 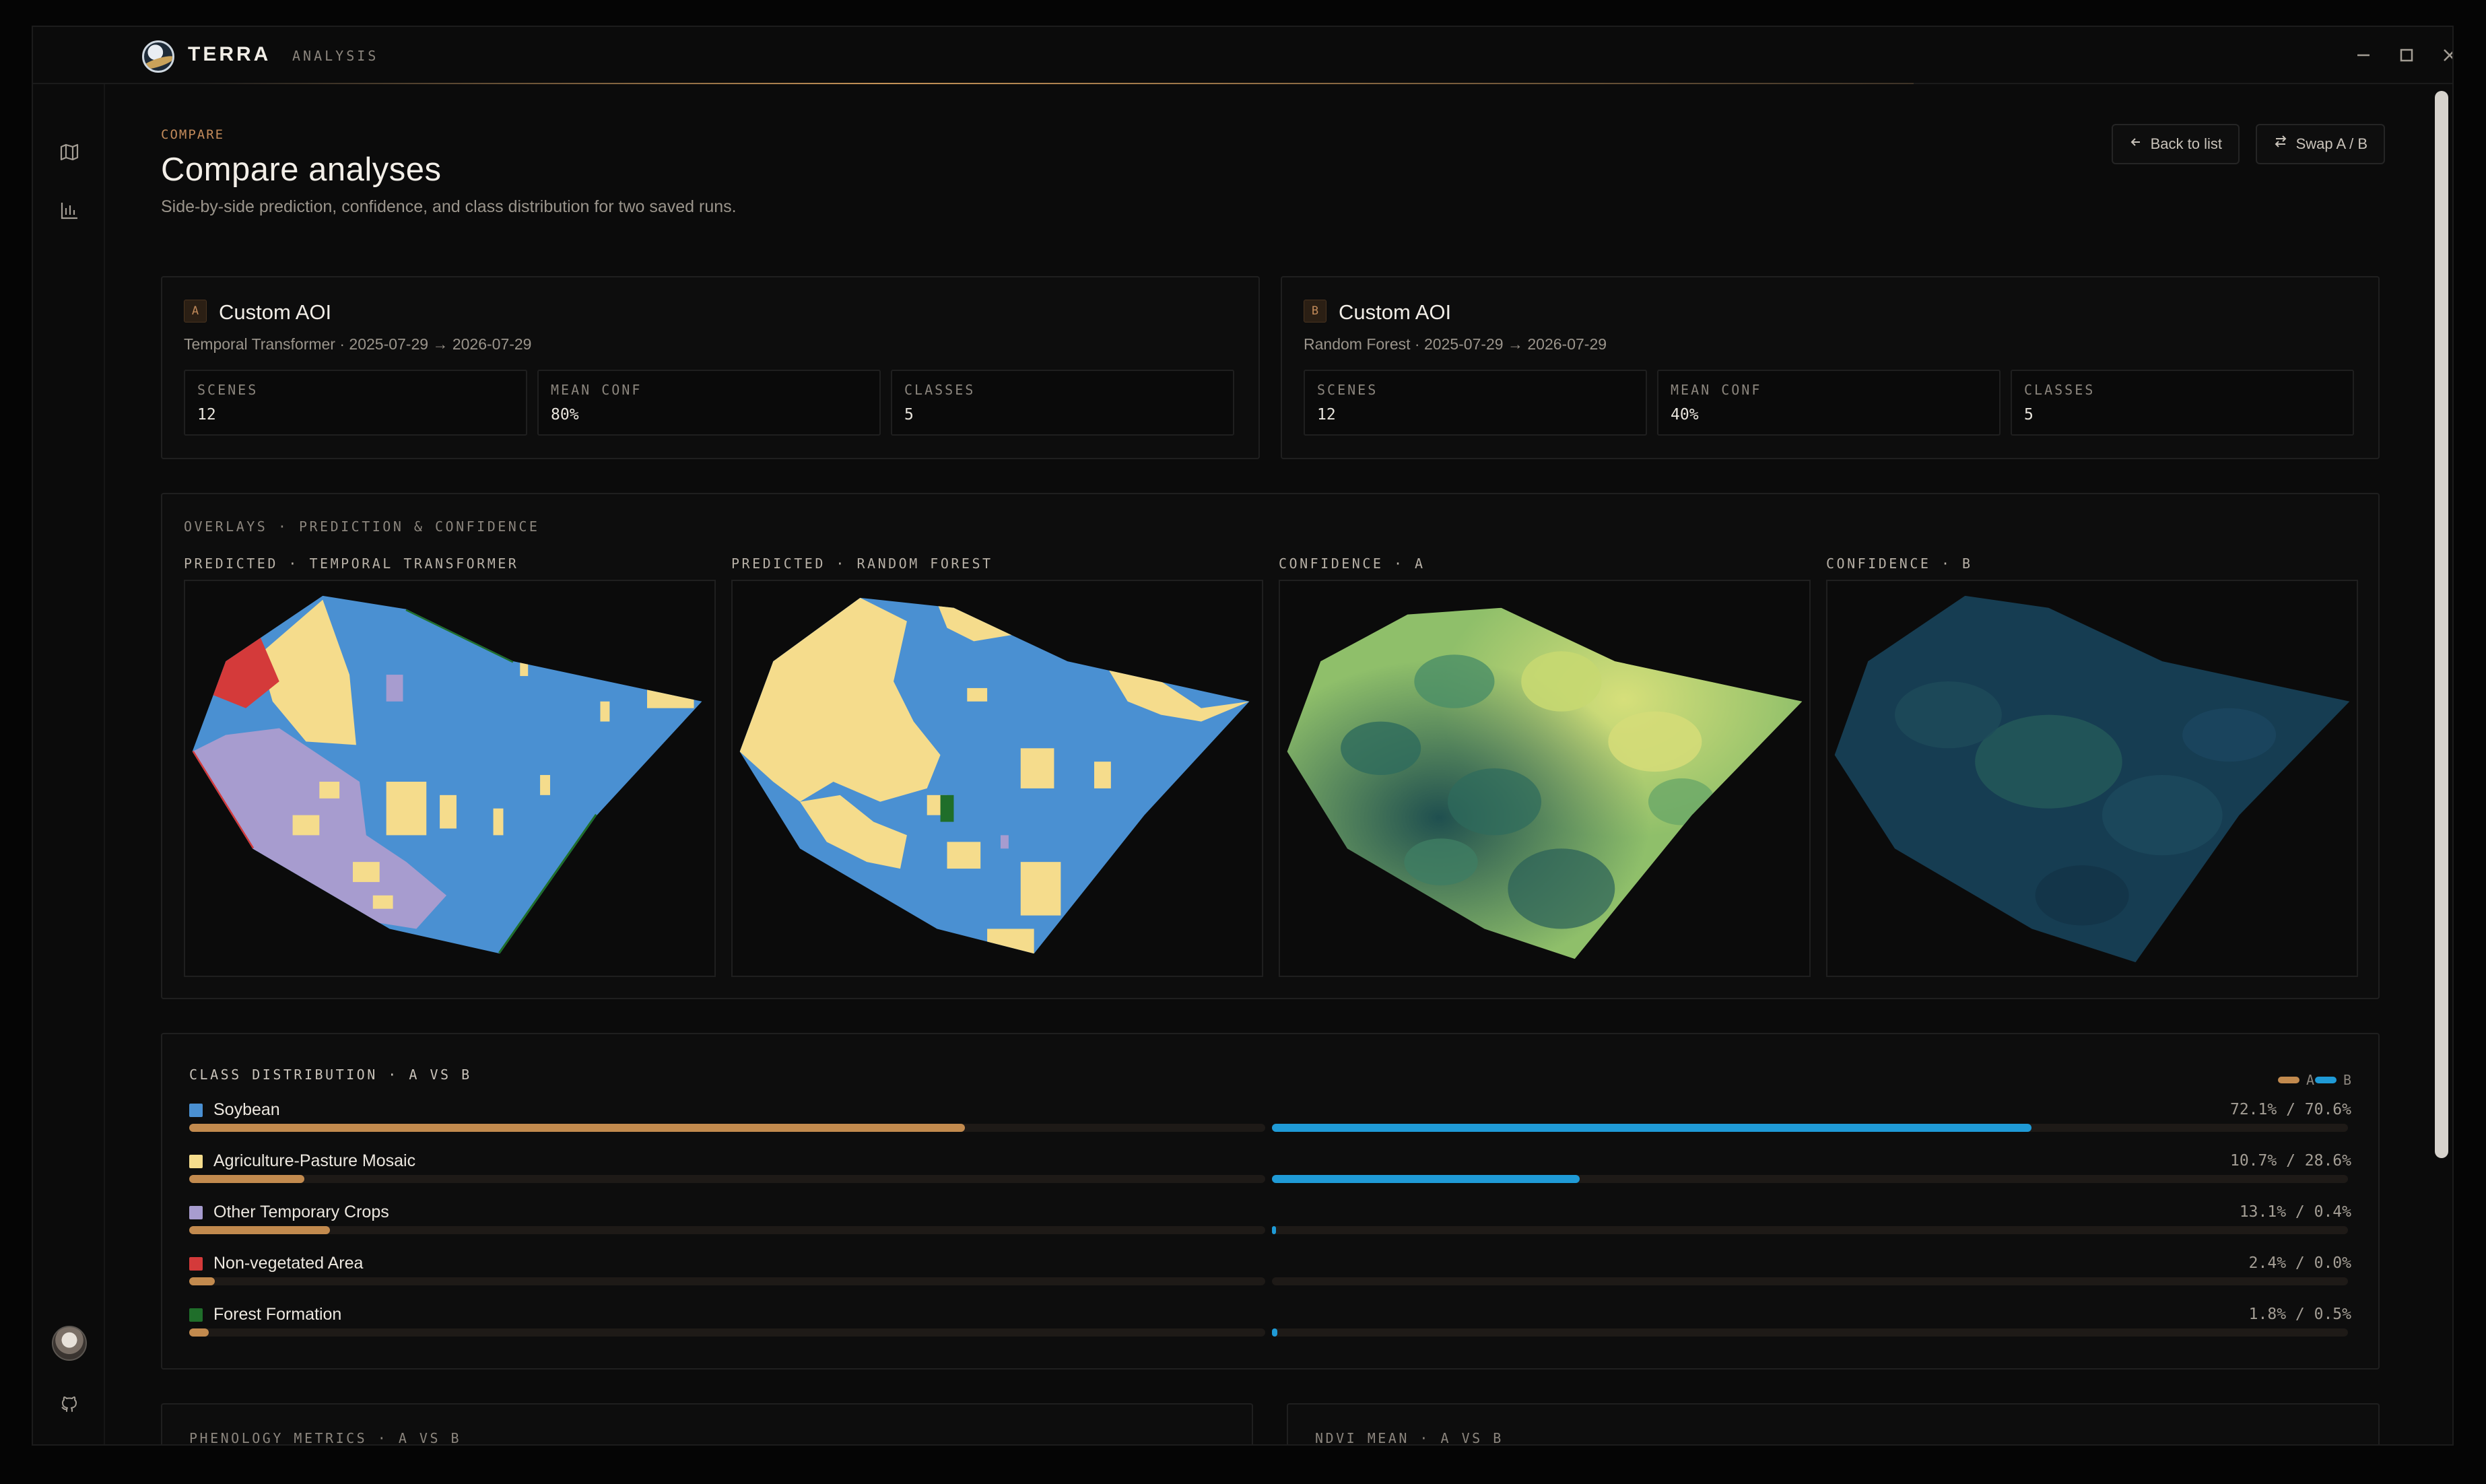 What do you see at coordinates (2280, 144) in the screenshot?
I see `swap-icon` at bounding box center [2280, 144].